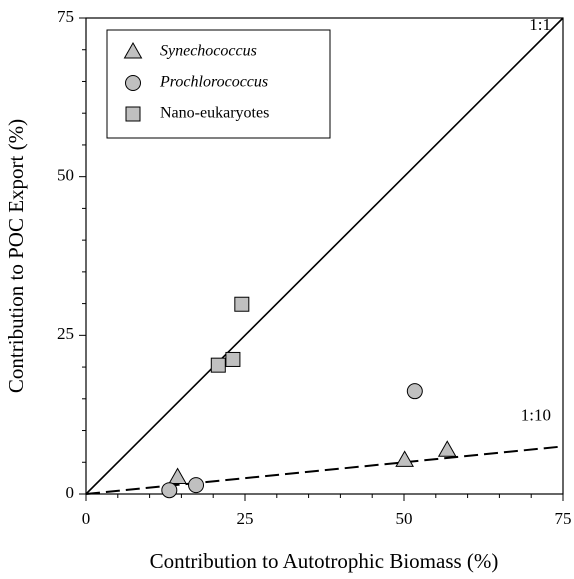  Describe the element at coordinates (70, 492) in the screenshot. I see `y-tick-label: 0` at that location.